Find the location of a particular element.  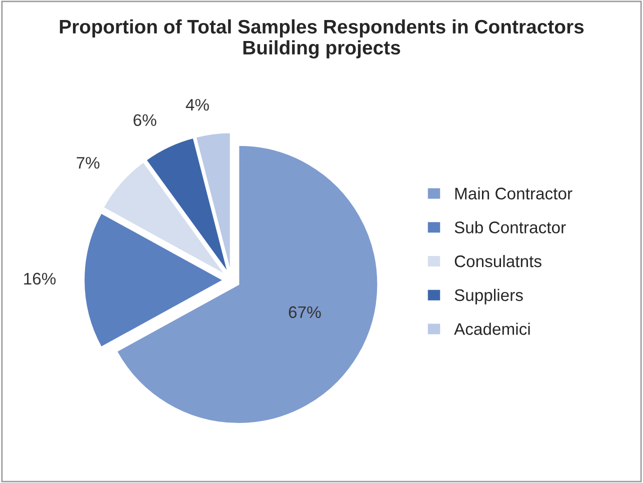

data-label: 7% is located at coordinates (88, 162).